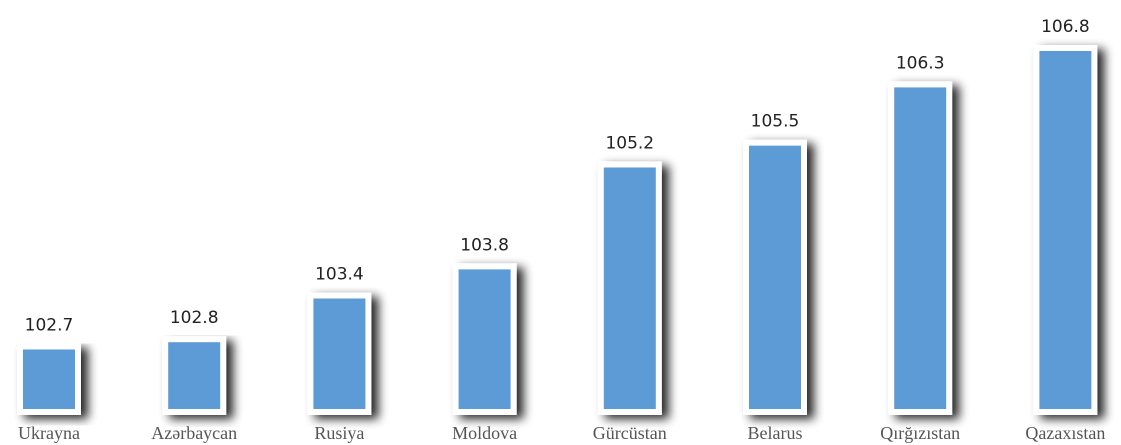 This screenshot has width=1121, height=445. Describe the element at coordinates (49, 433) in the screenshot. I see `category-label: Ukrayna` at that location.